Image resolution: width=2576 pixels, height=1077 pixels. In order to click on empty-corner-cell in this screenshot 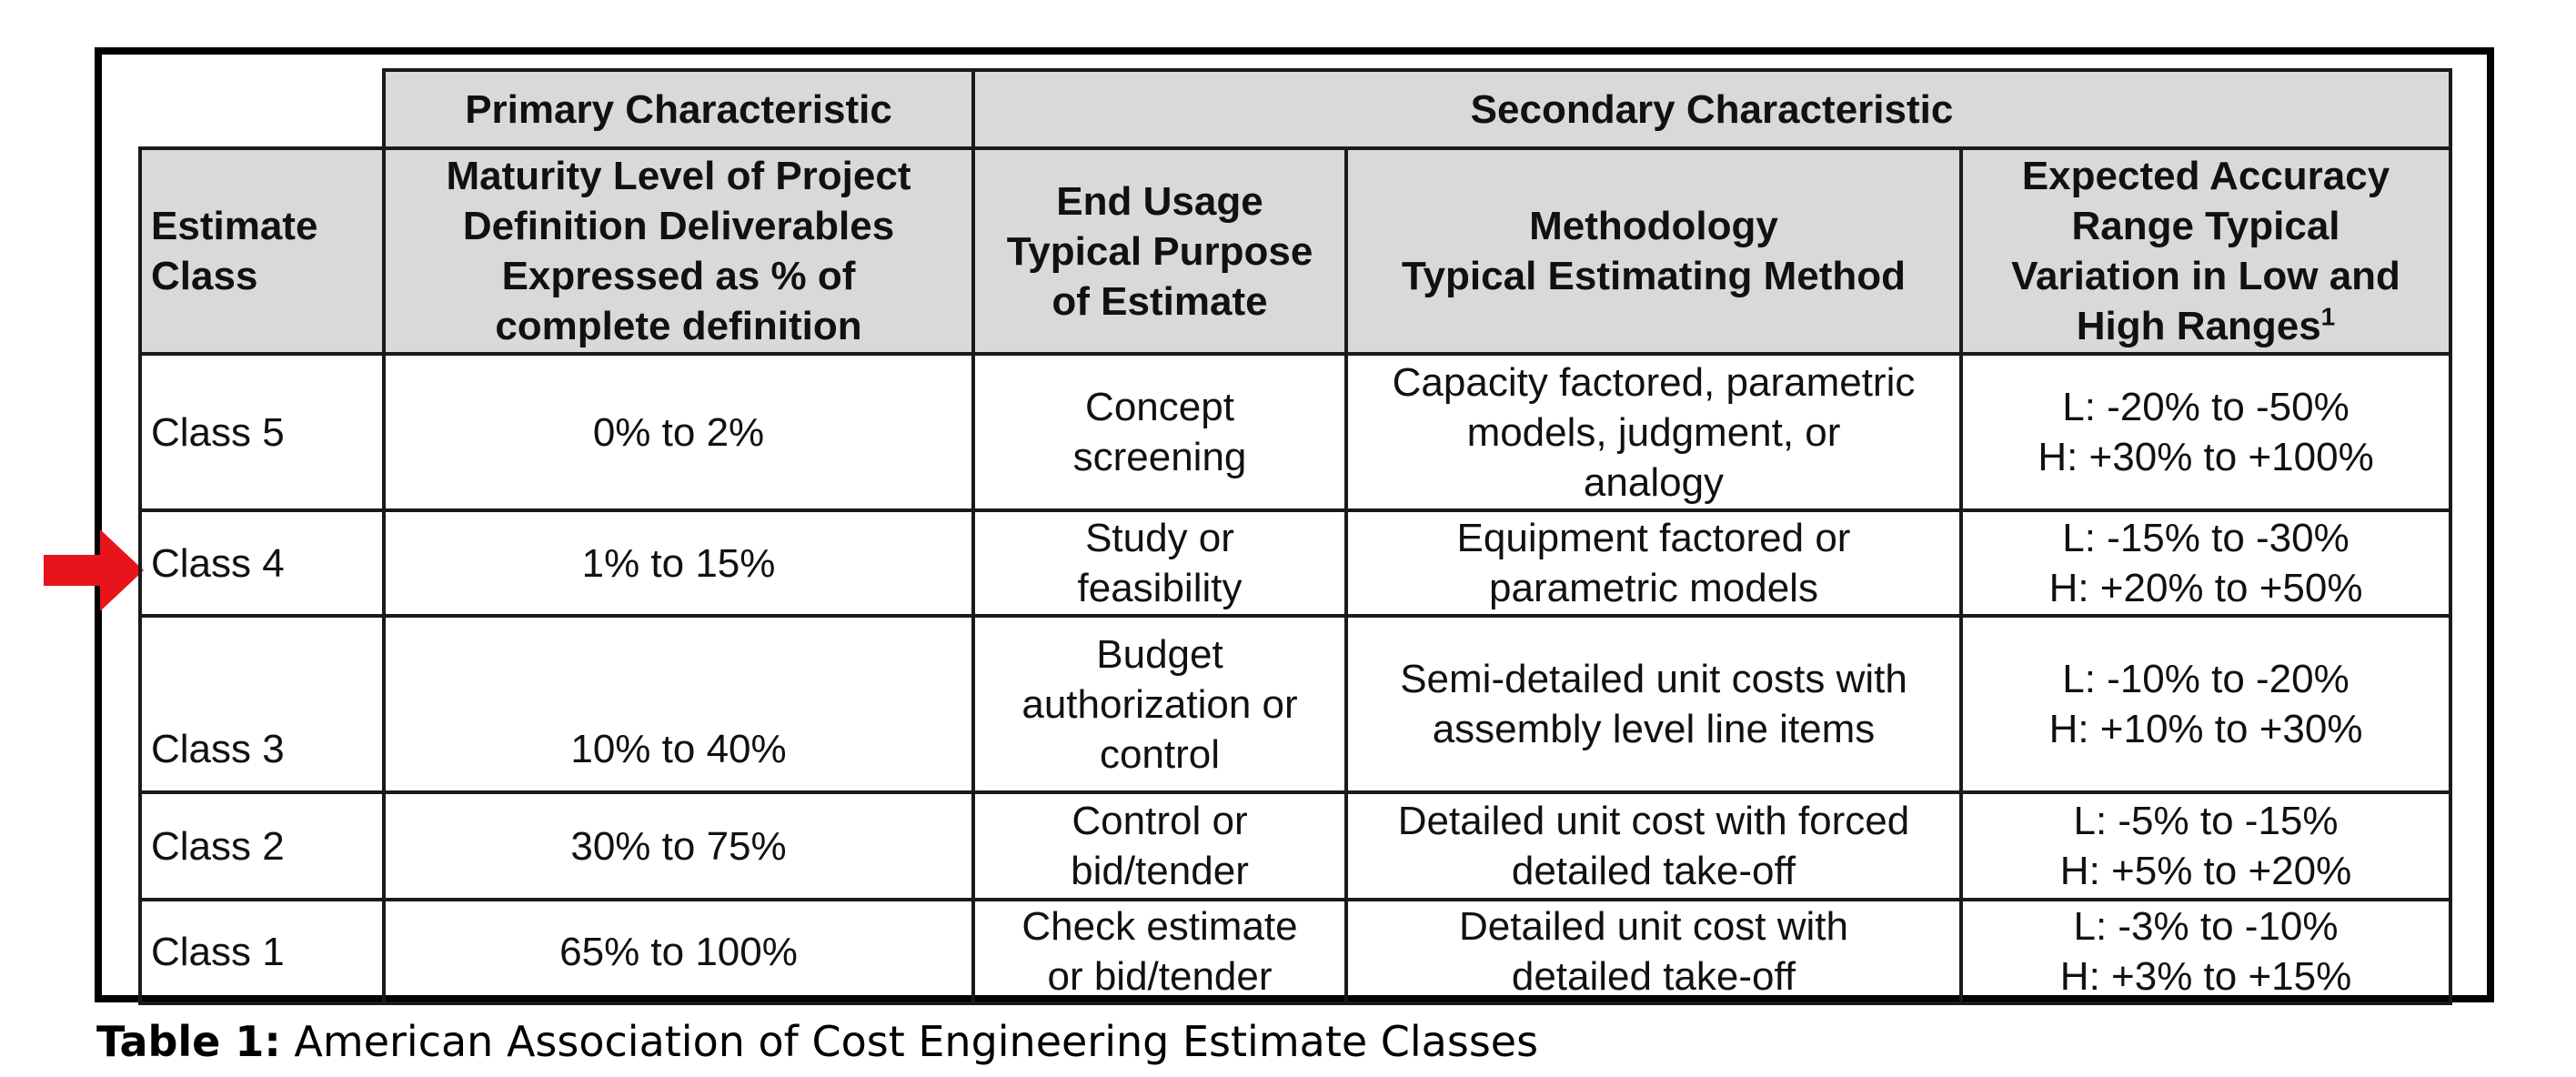, I will do `click(263, 110)`.